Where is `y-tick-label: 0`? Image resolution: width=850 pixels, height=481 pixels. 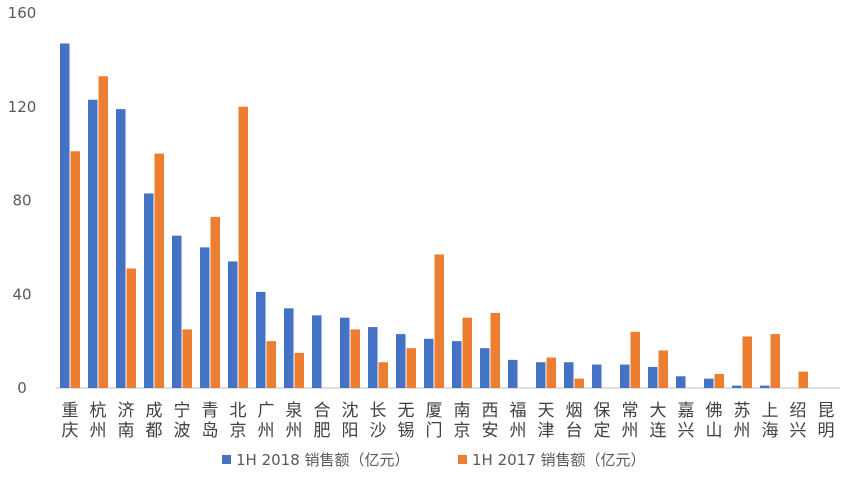
y-tick-label: 0 is located at coordinates (22, 388).